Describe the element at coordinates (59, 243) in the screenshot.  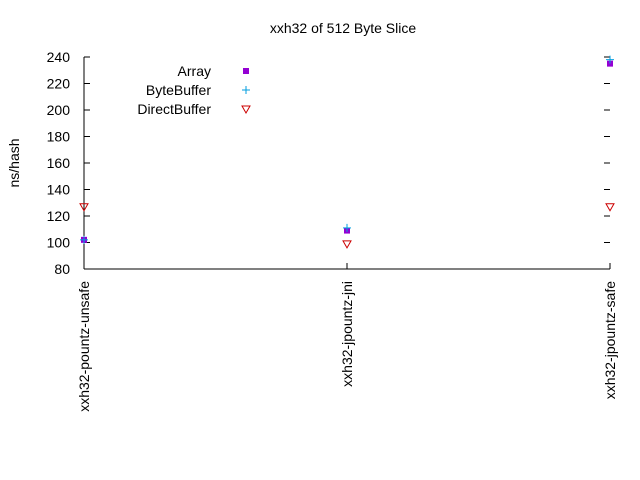
I see `y-tick-label: 100` at that location.